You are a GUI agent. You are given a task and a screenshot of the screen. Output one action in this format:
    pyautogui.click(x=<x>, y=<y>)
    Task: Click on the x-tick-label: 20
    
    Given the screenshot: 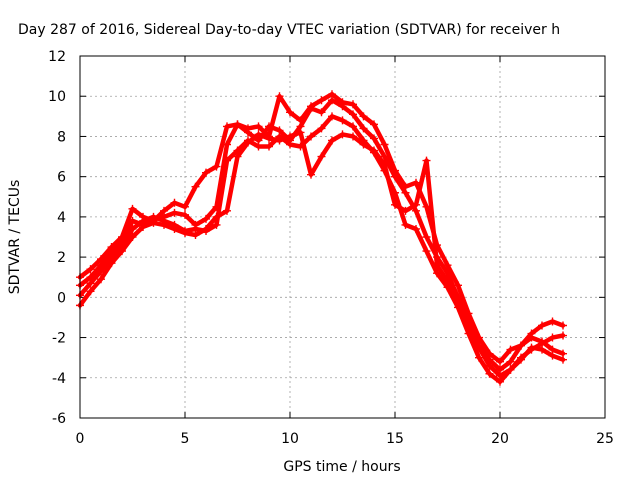 What is the action you would take?
    pyautogui.click(x=500, y=439)
    